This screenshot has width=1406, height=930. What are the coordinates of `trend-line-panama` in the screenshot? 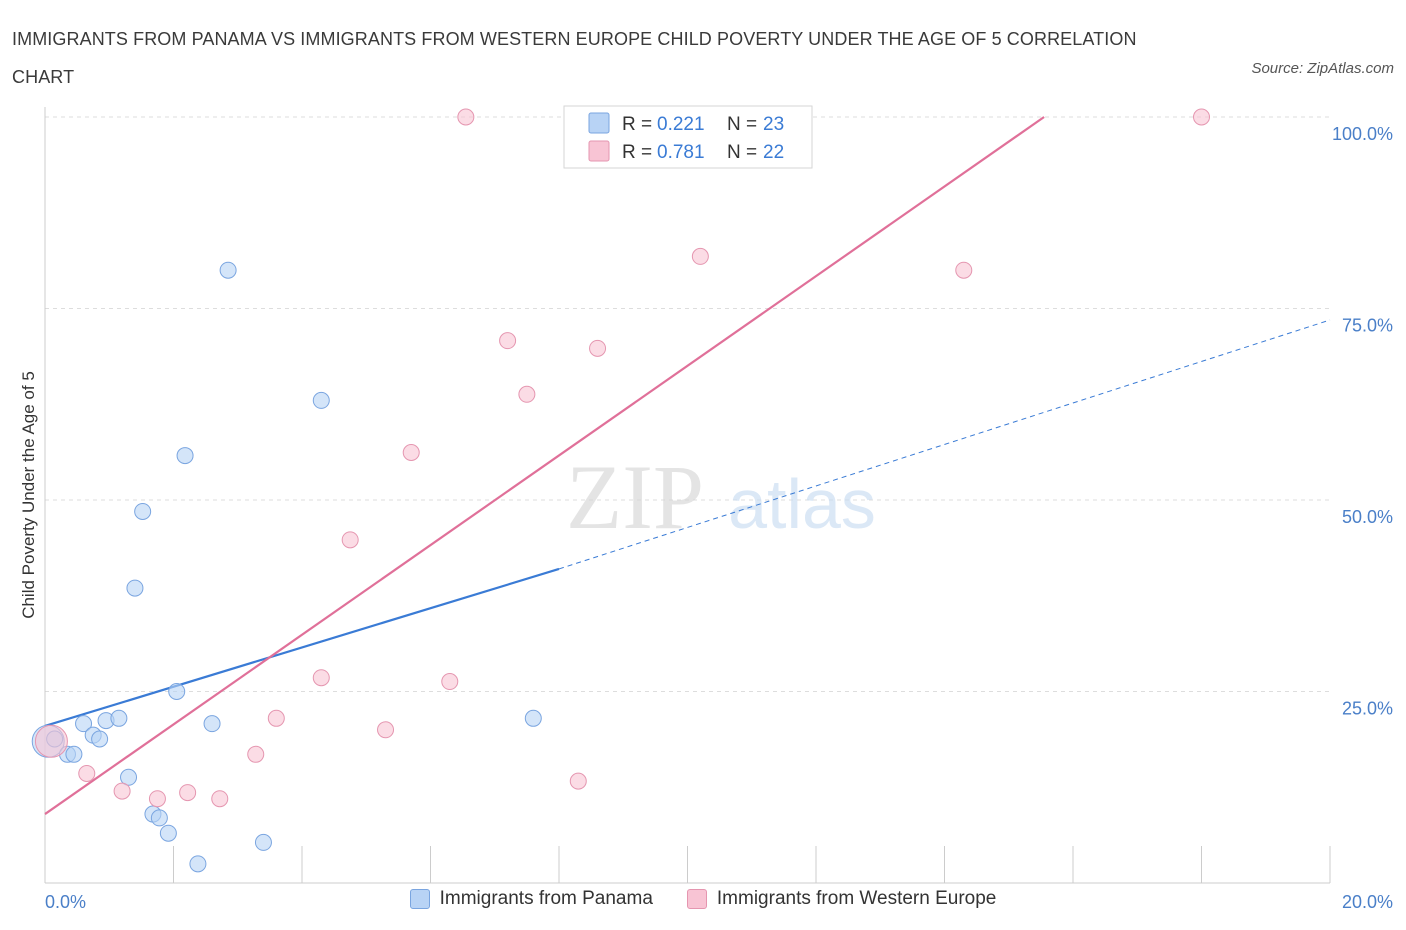 It's located at (302, 647).